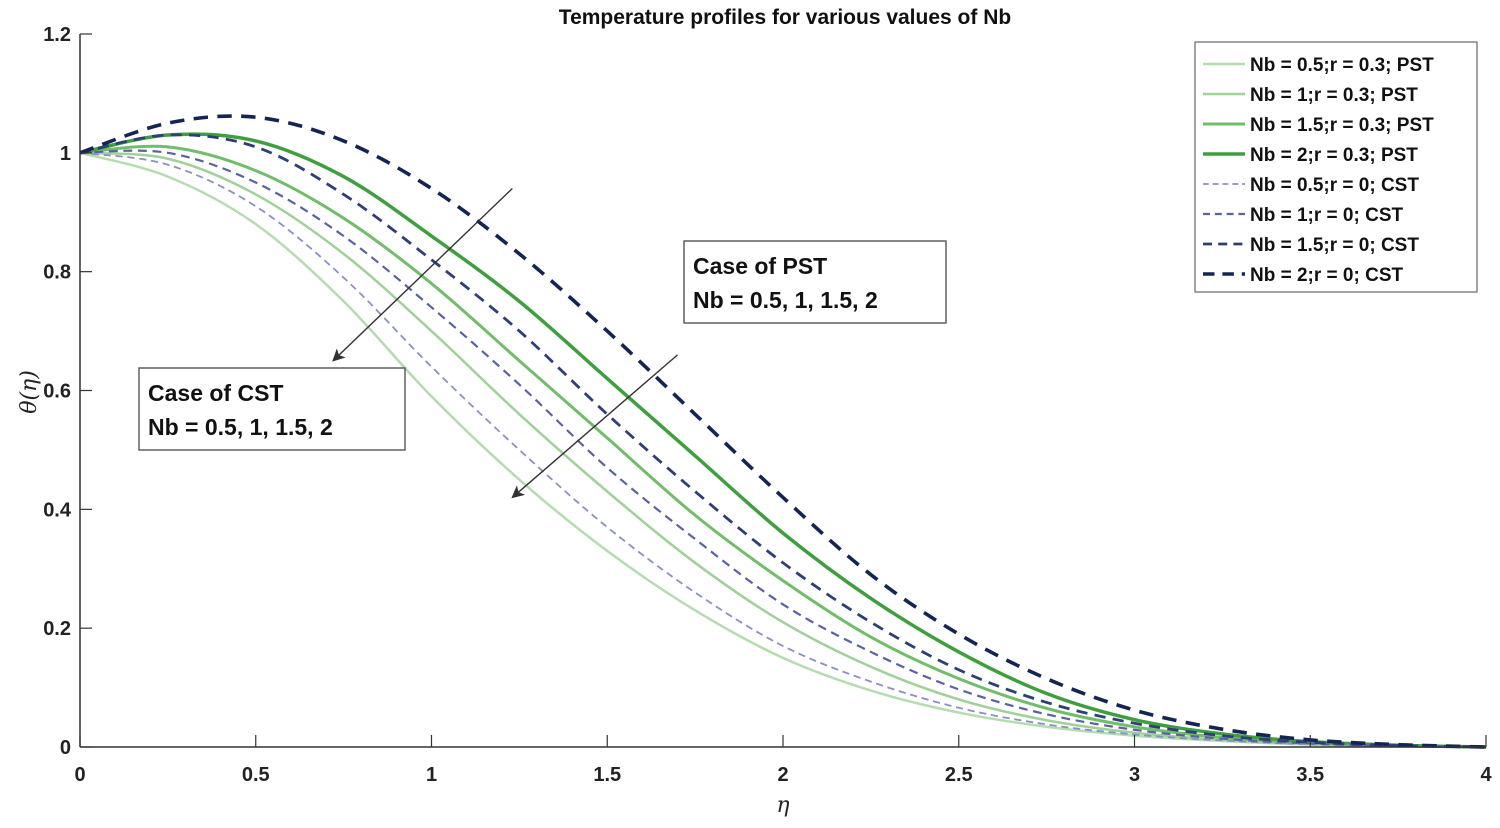 This screenshot has height=828, width=1500. Describe the element at coordinates (1486, 775) in the screenshot. I see `x-tick-label: 4` at that location.